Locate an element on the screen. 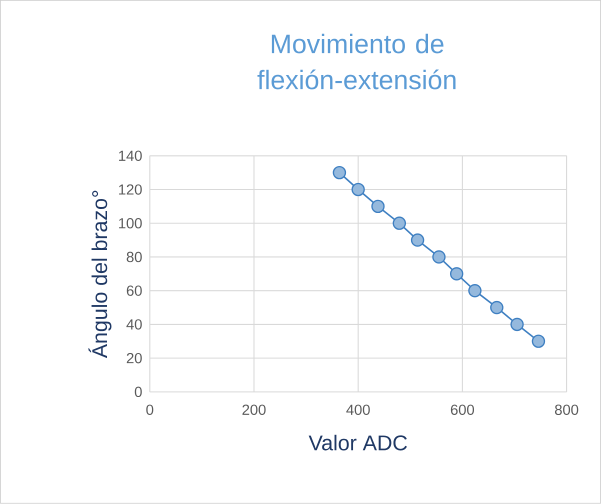 The height and width of the screenshot is (504, 601). x-axis-title: Valor ADC is located at coordinates (357, 442).